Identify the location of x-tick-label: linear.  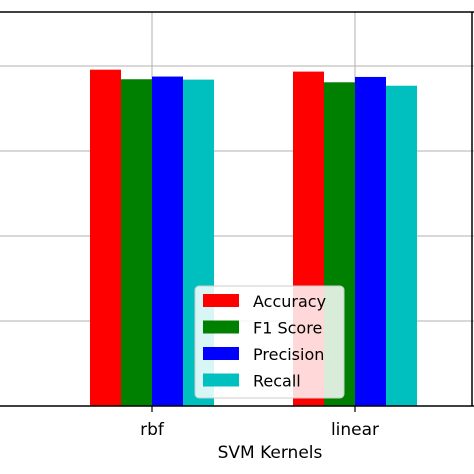
(355, 430).